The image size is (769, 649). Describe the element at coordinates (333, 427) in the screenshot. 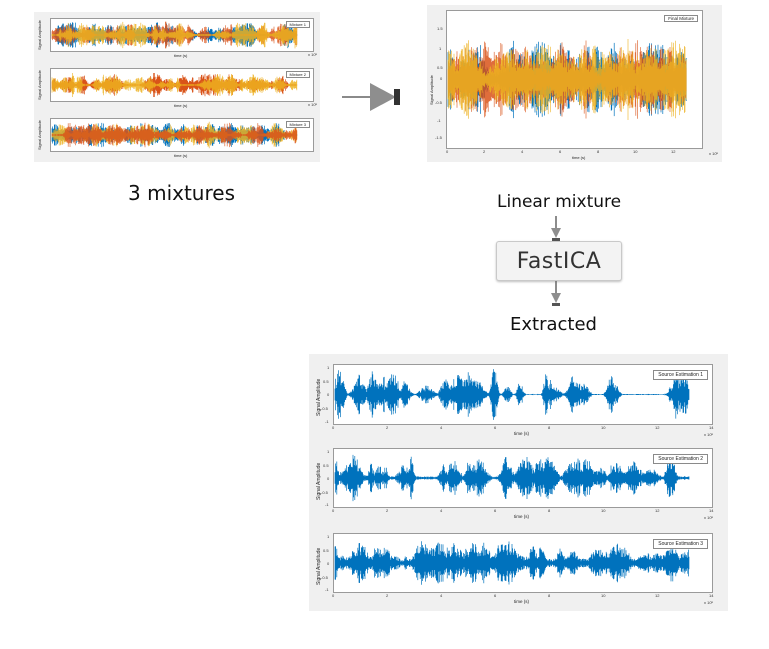

I see `source-1-xtick: 0` at that location.